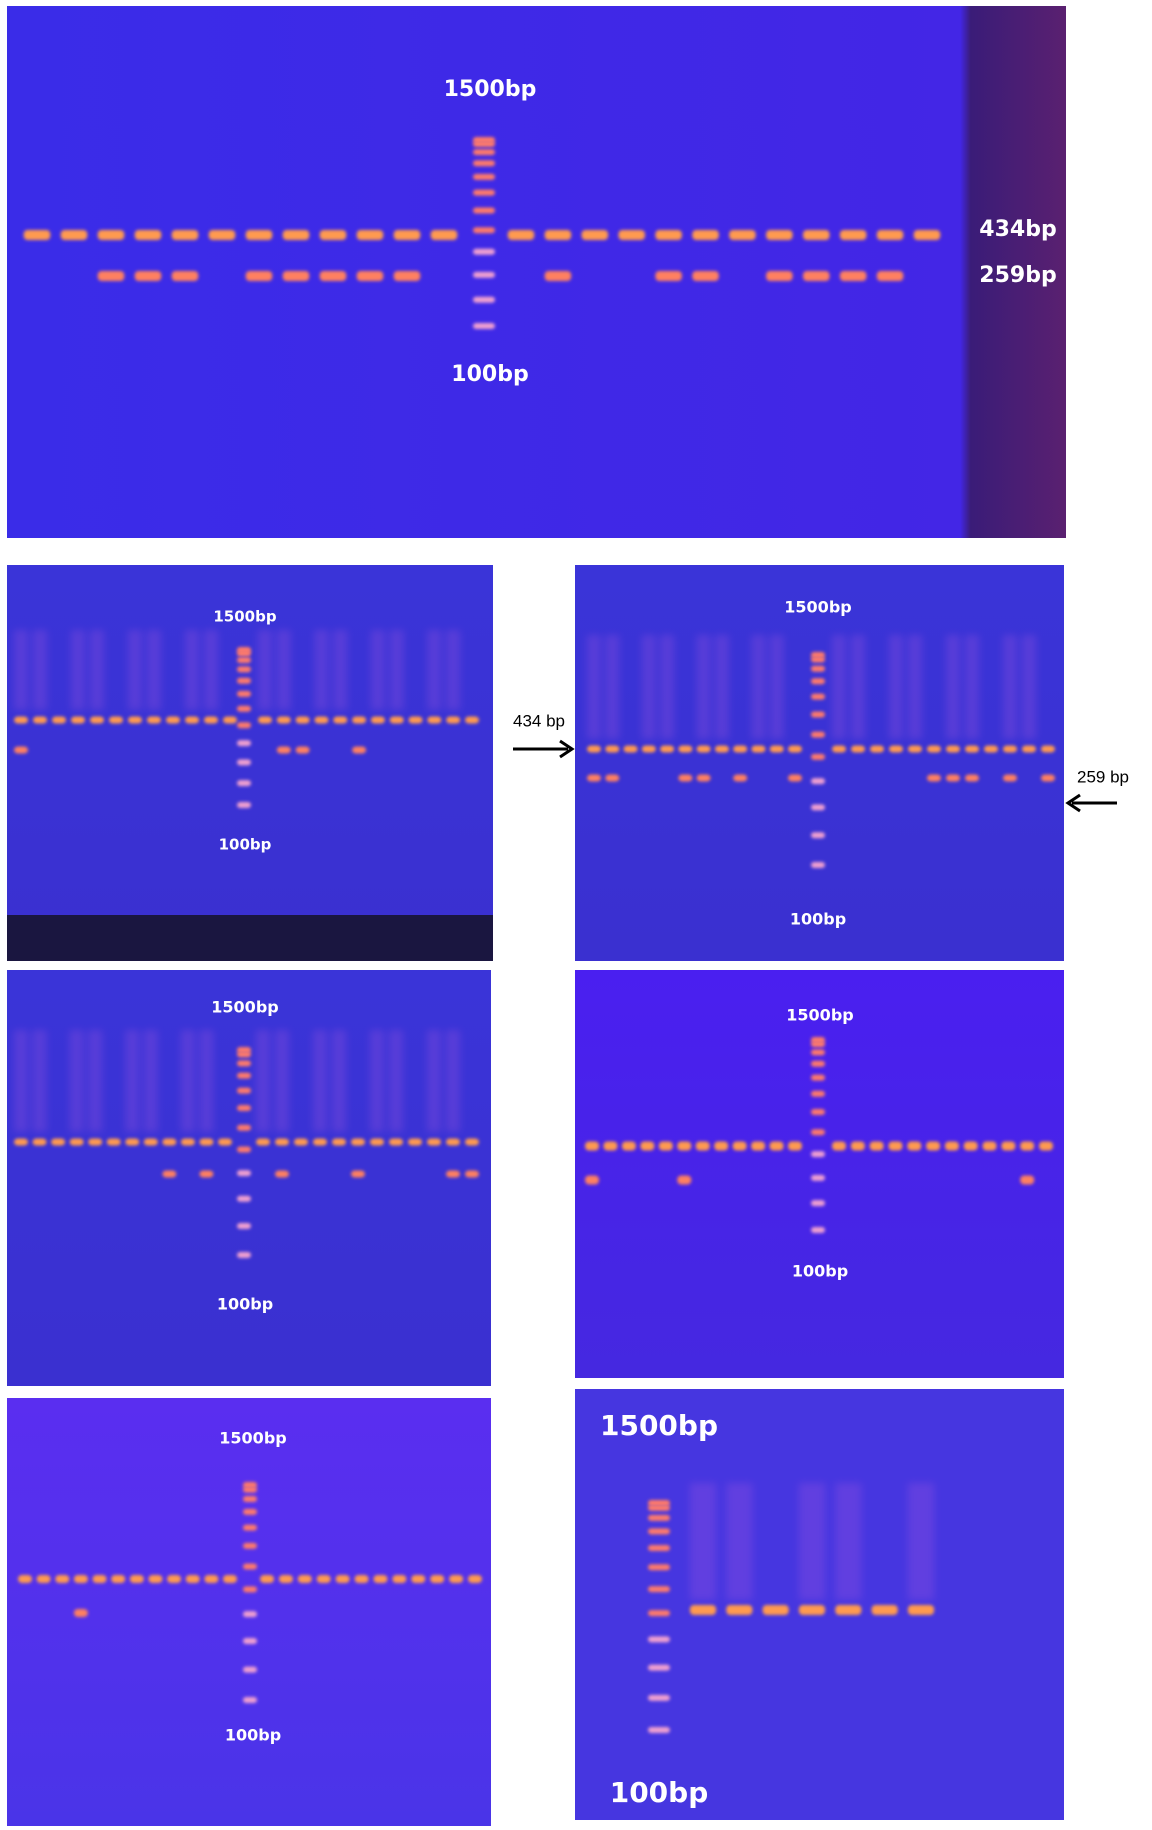 The height and width of the screenshot is (1830, 1152). I want to click on annotations: 434 bp 259 bp, so click(821, 762).